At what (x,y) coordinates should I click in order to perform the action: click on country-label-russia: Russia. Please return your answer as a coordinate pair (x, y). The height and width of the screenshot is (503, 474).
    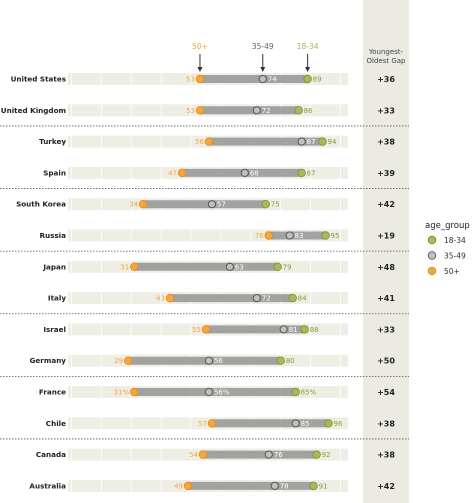
    Looking at the image, I should click on (52, 235).